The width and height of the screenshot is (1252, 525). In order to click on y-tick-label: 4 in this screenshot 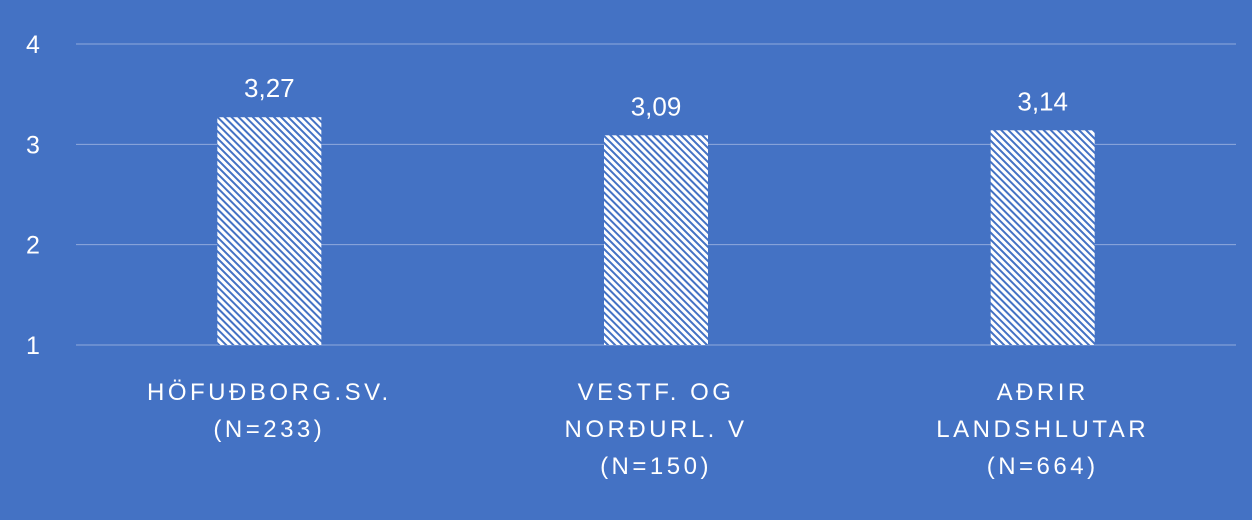, I will do `click(33, 45)`.